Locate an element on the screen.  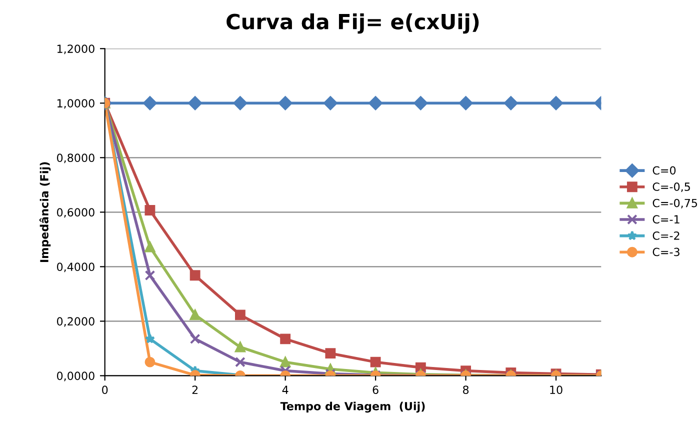
y-tick-label: 0,4000 is located at coordinates (75, 267).